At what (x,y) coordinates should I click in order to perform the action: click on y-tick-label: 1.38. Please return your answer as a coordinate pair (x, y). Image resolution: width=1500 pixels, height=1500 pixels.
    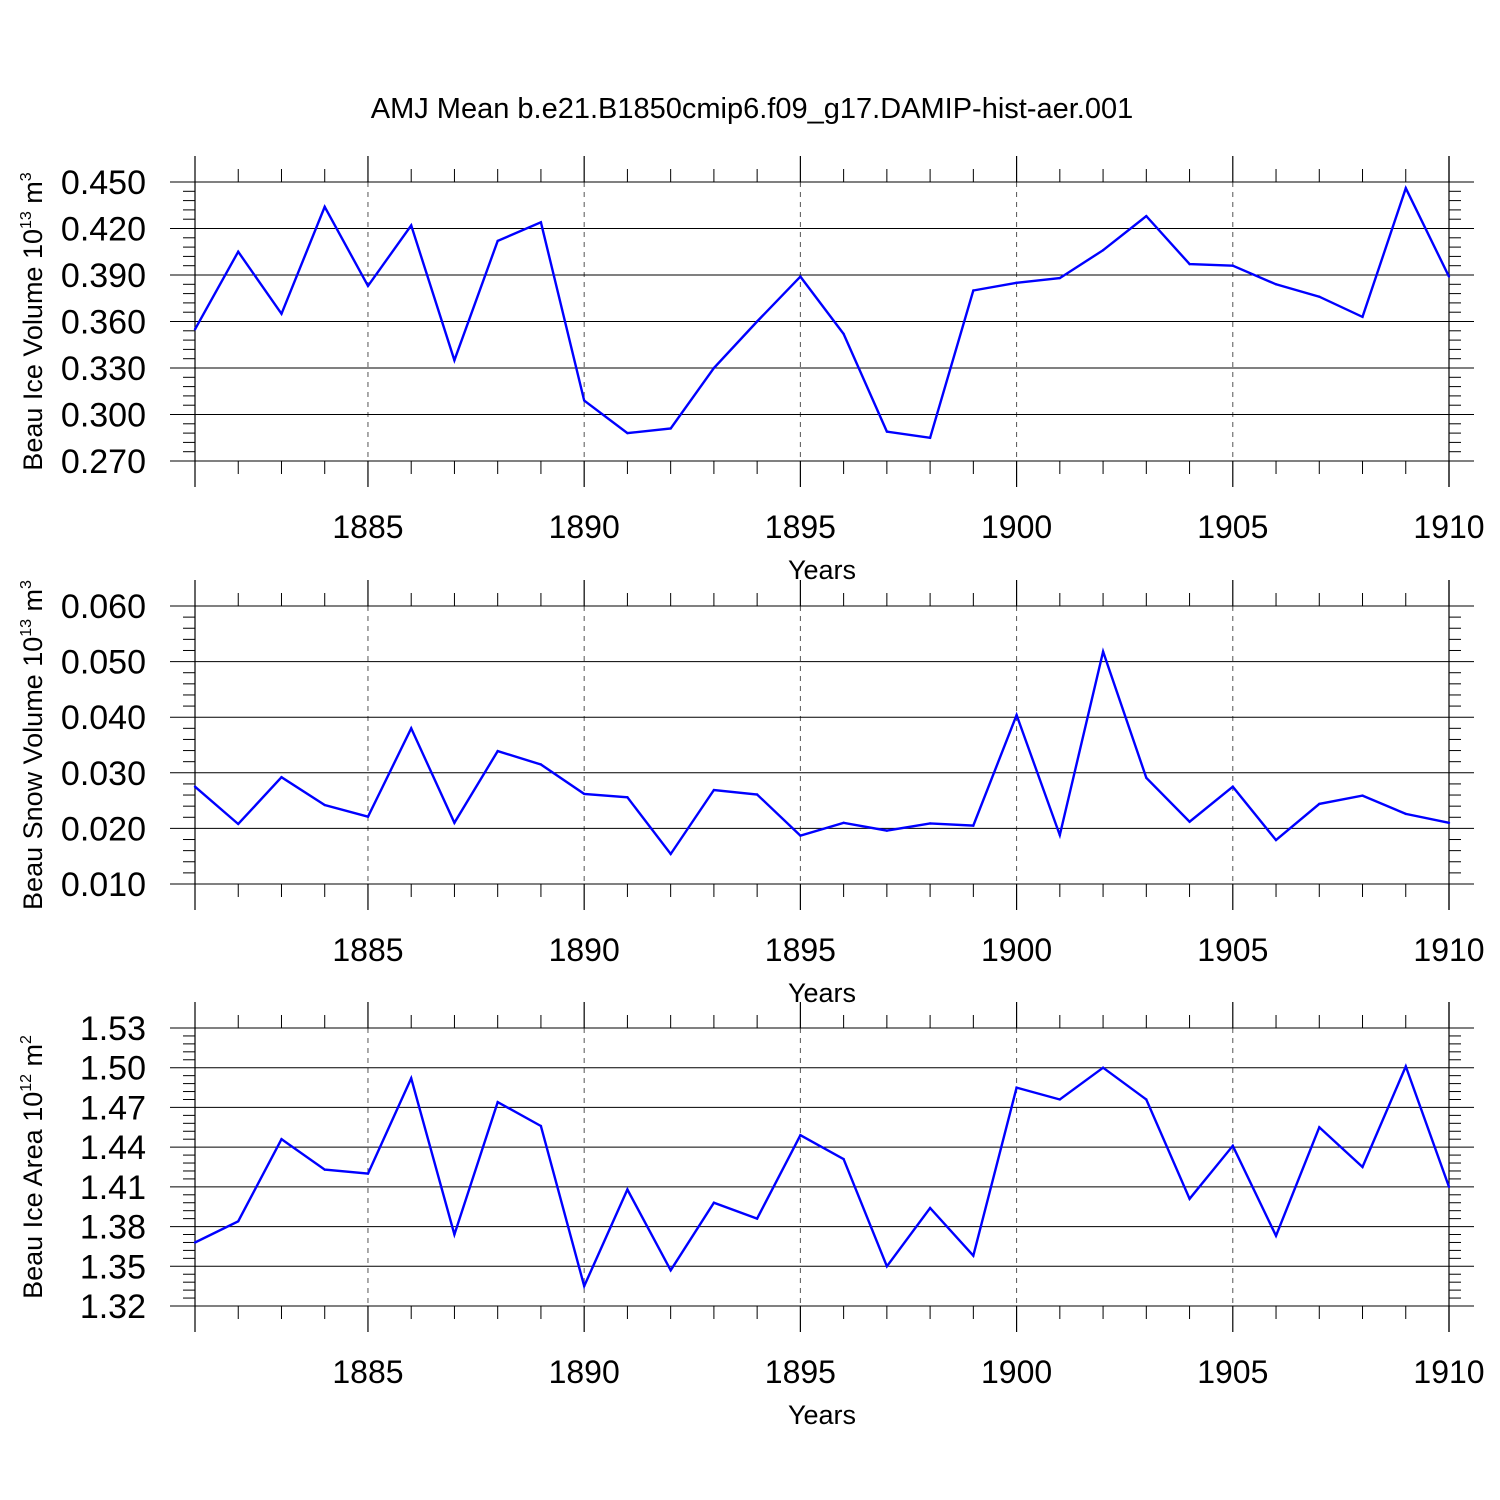
    Looking at the image, I should click on (113, 1228).